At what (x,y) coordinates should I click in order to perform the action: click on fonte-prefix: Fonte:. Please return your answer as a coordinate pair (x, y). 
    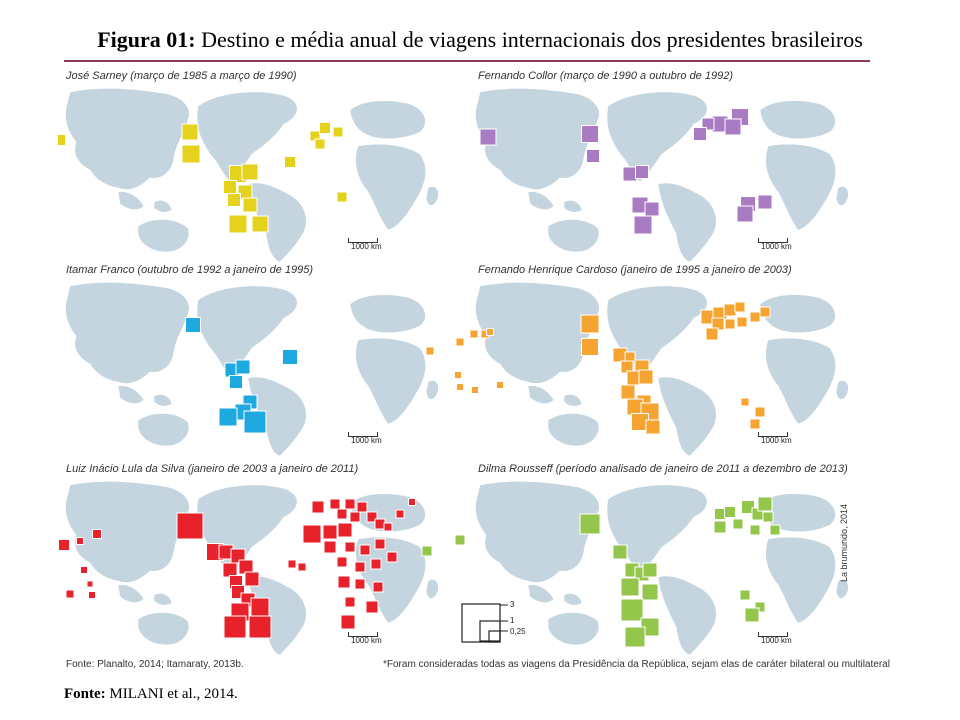
    Looking at the image, I should click on (85, 694).